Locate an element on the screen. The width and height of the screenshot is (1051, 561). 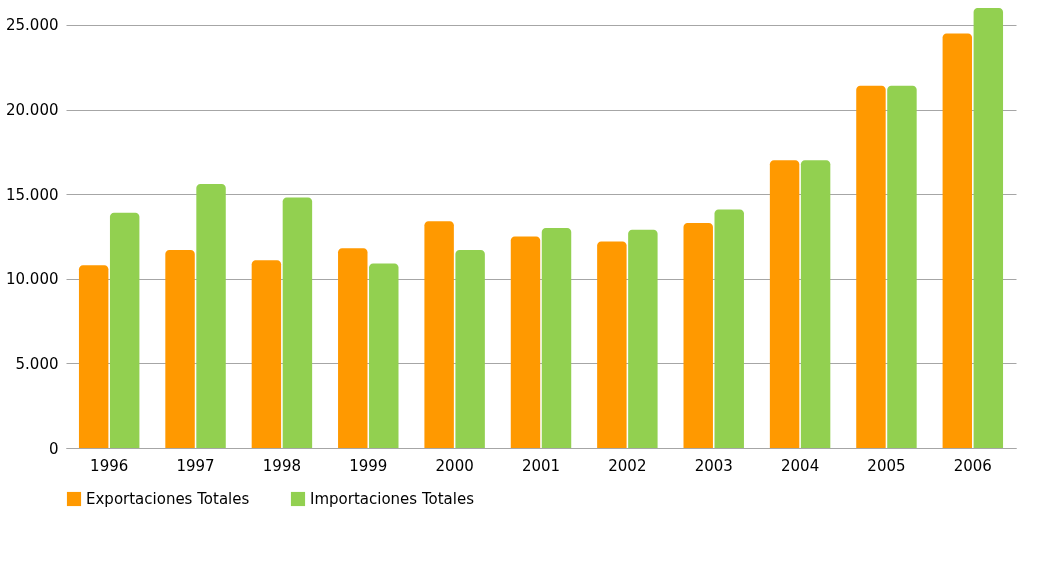
y-tick-label: 20.000 is located at coordinates (32, 110).